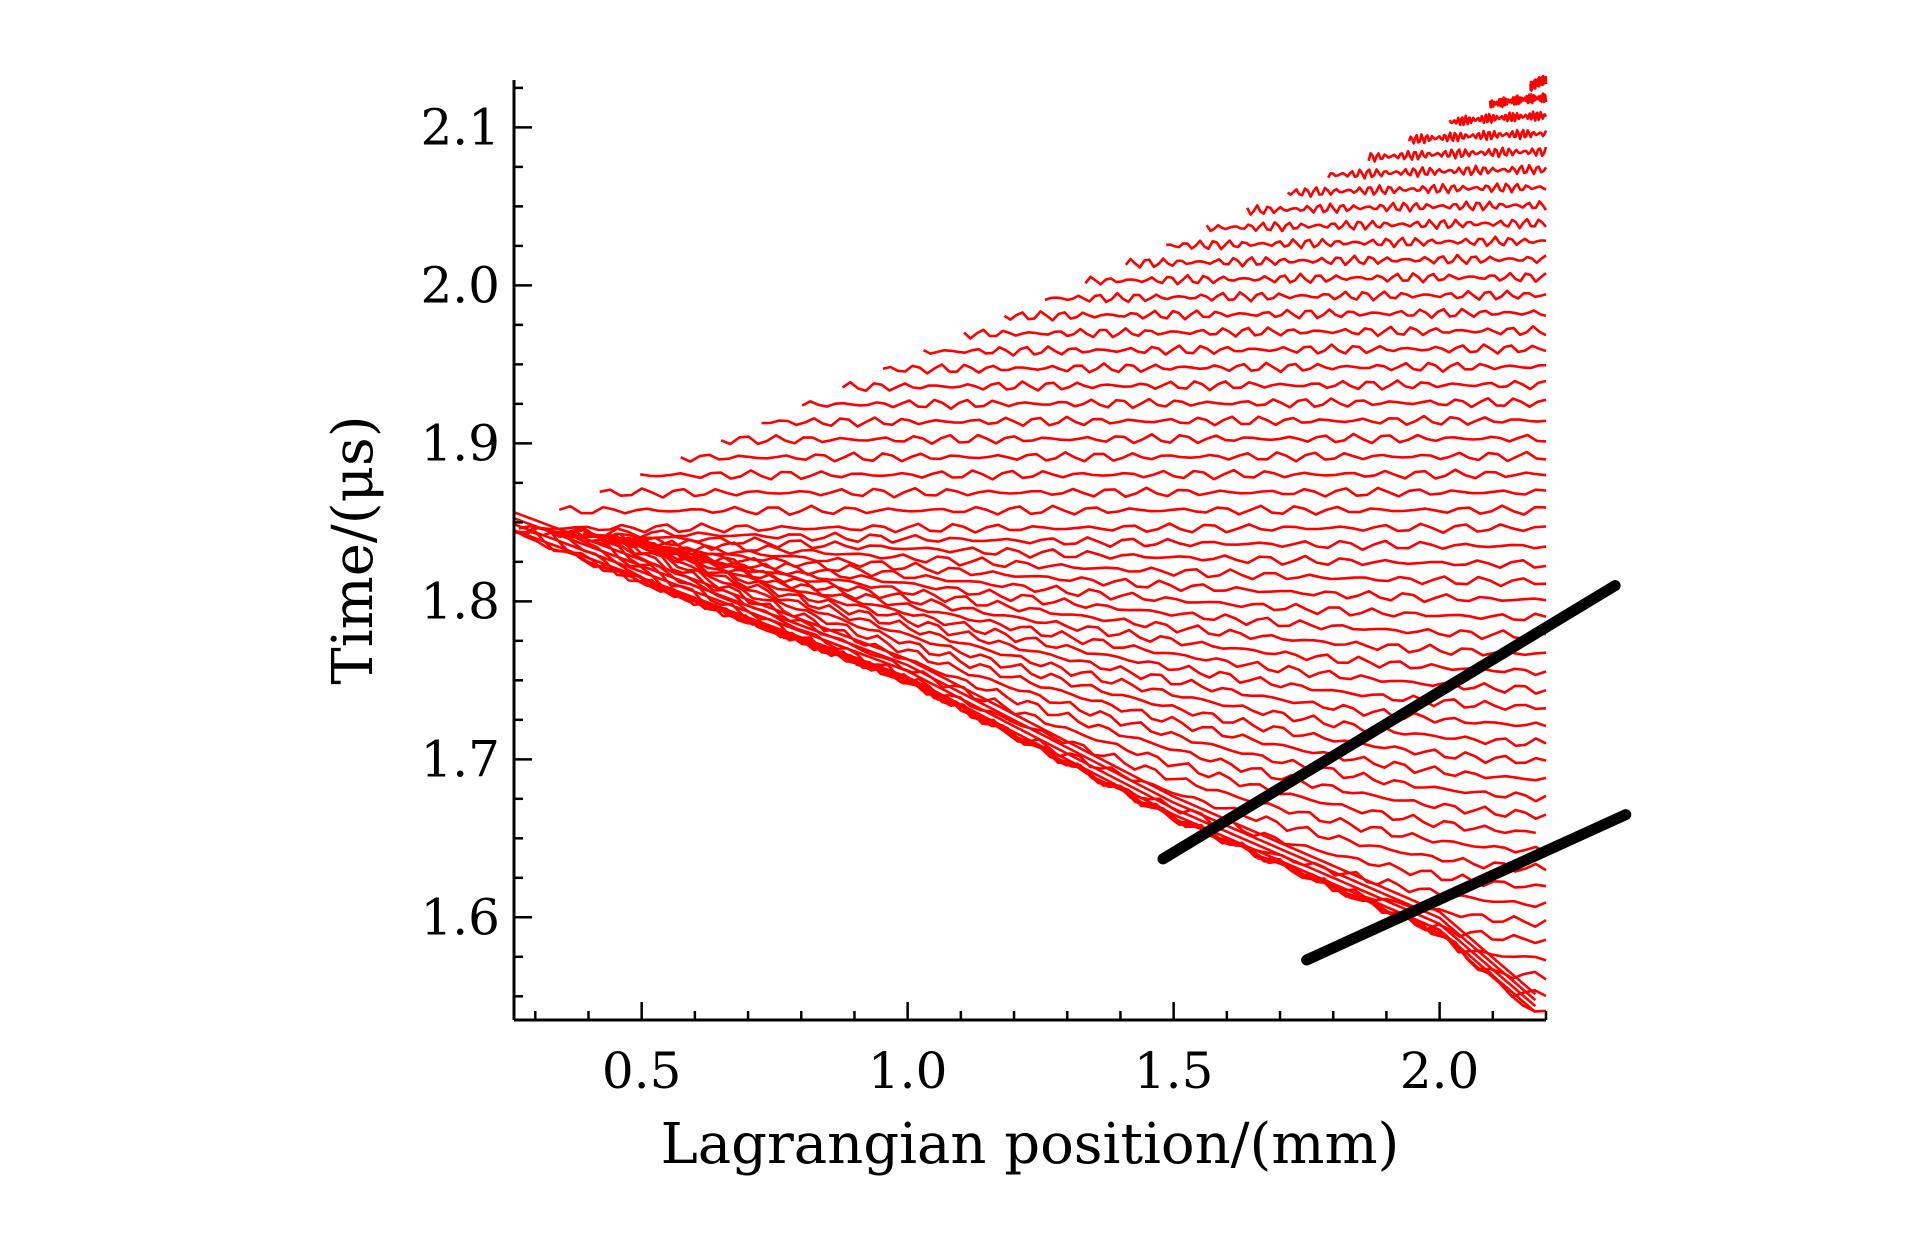 The height and width of the screenshot is (1238, 1923). I want to click on y-tick-label: 1.6, so click(460, 917).